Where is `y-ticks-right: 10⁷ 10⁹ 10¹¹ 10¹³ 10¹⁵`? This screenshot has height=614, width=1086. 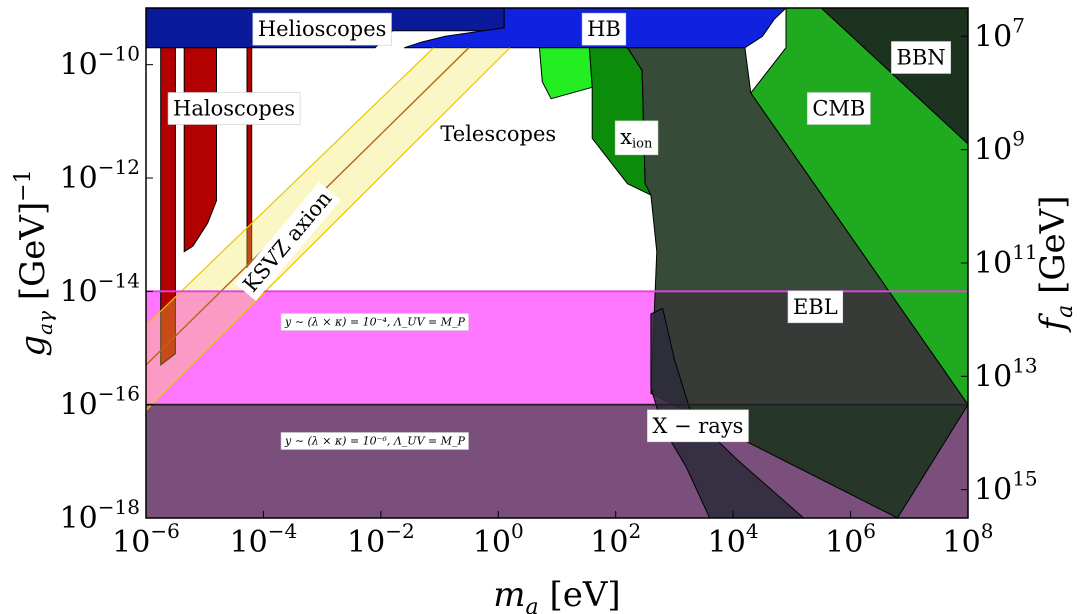
y-ticks-right: 10⁷ 10⁹ 10¹¹ 10¹³ 10¹⁵ is located at coordinates (999, 260).